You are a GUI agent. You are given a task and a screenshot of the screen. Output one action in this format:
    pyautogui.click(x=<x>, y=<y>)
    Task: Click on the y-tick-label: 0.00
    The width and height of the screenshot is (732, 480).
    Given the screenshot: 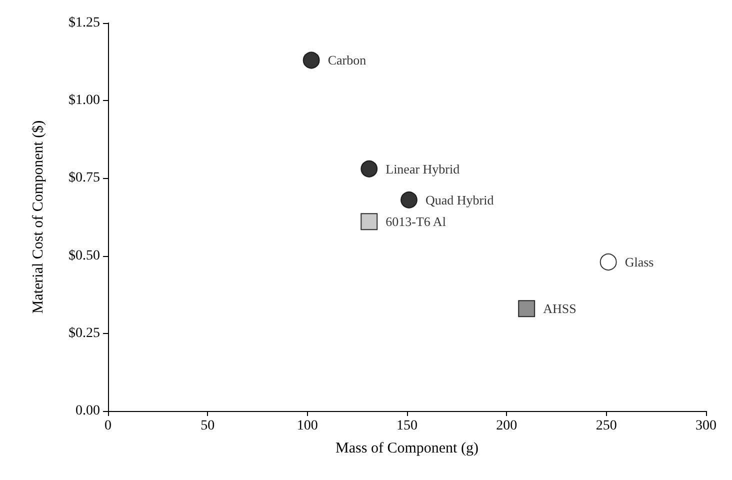 What is the action you would take?
    pyautogui.click(x=88, y=411)
    